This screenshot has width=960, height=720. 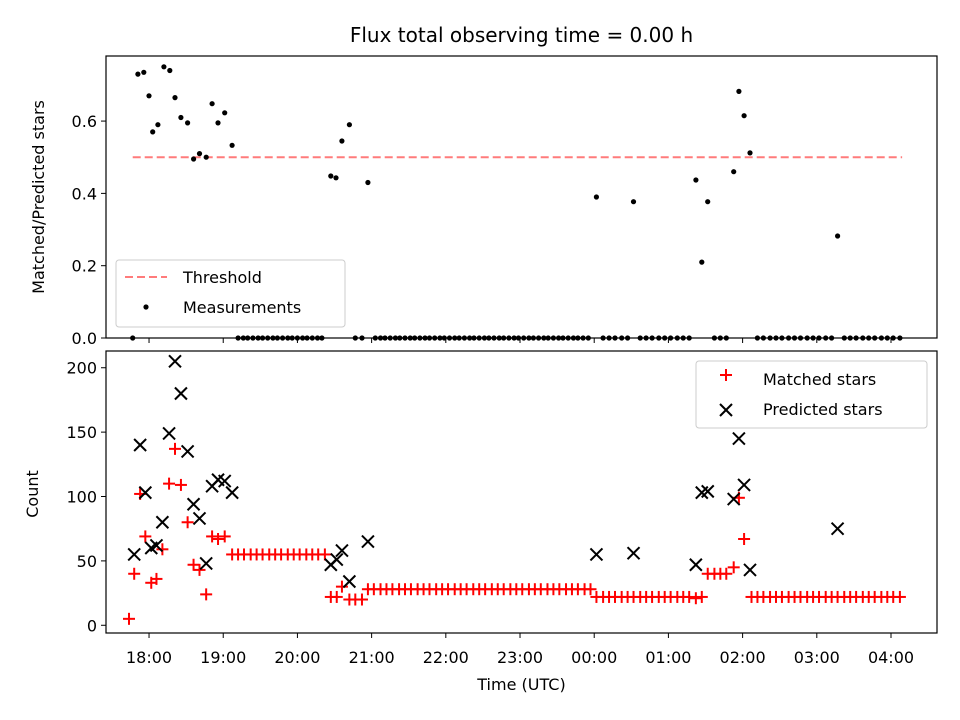 I want to click on bottom-y-tick-label: 50, so click(x=87, y=561).